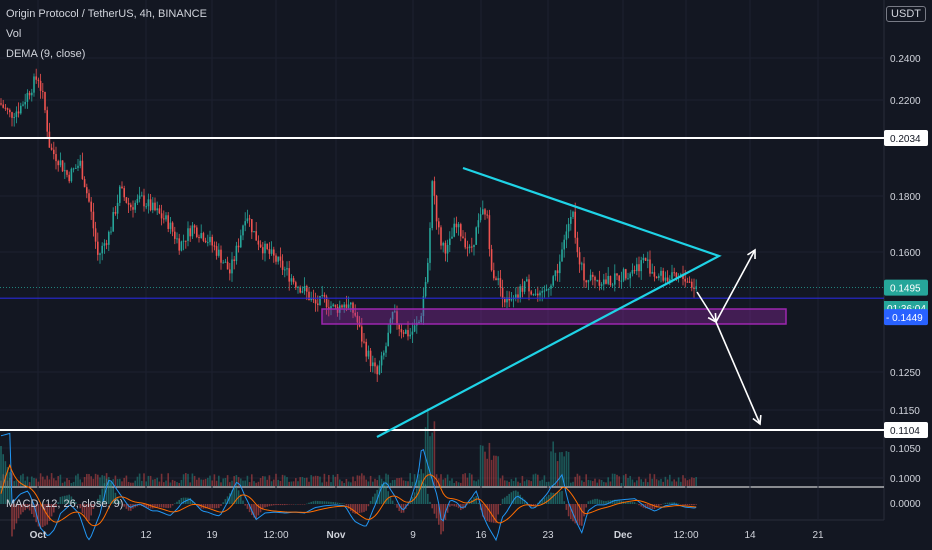  I want to click on x-tick-label: 14, so click(750, 535).